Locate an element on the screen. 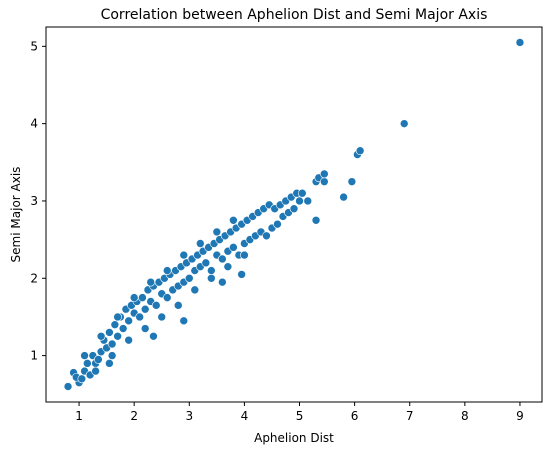 The image size is (554, 455). y-axis: 1 2 3 4 5 is located at coordinates (38, 201).